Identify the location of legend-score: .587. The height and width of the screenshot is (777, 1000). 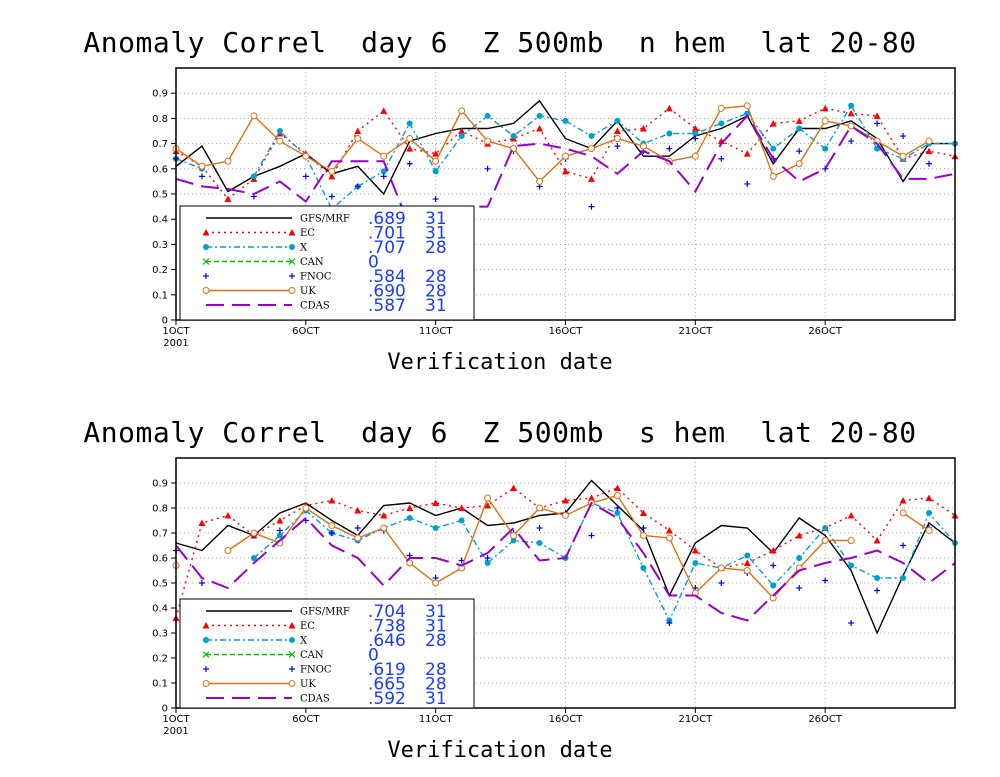
(387, 306).